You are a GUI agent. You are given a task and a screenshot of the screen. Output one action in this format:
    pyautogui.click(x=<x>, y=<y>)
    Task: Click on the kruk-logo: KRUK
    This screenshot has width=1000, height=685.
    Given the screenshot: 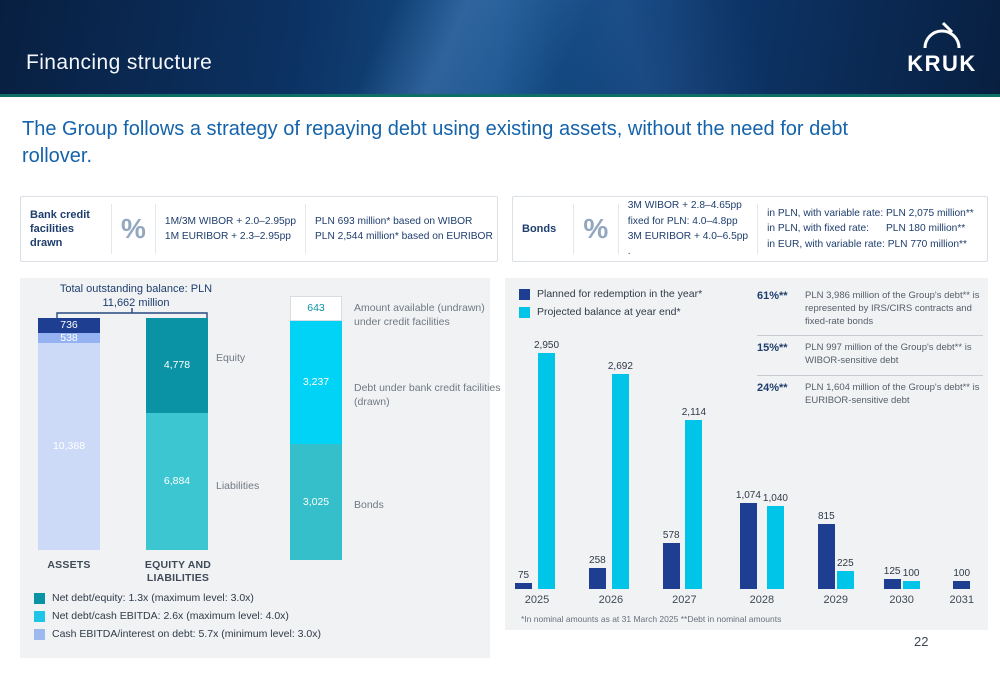 What is the action you would take?
    pyautogui.click(x=942, y=49)
    